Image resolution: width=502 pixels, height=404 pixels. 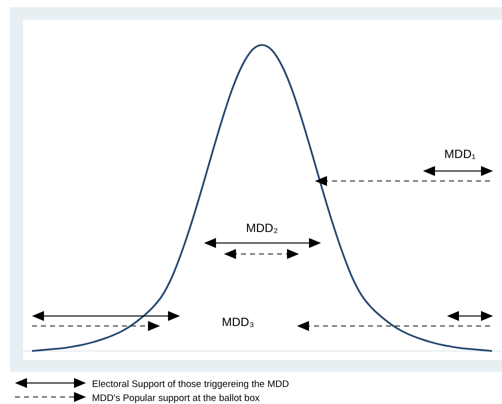 I want to click on annotation: MDD₁, so click(x=460, y=154).